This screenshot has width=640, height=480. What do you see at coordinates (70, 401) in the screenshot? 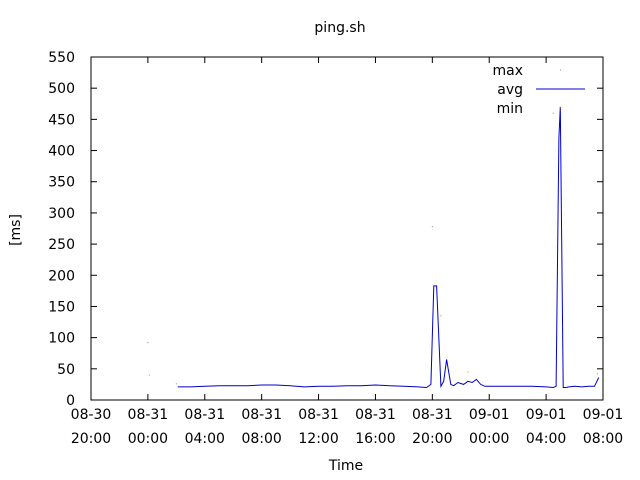
I see `y-tick-label: 0` at bounding box center [70, 401].